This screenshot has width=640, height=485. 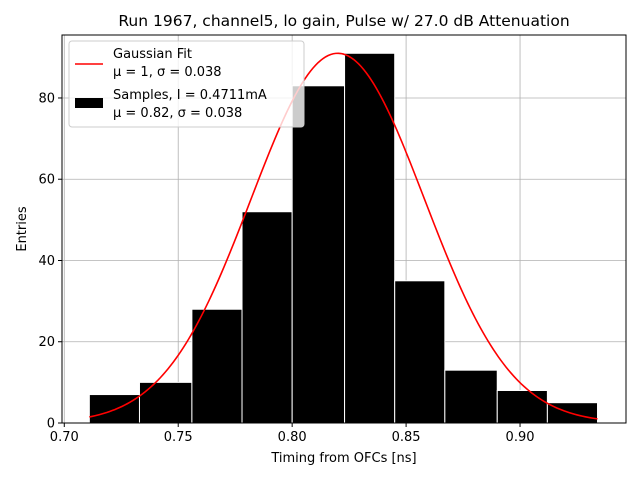 I want to click on legend-samples-label: Samples, I = 0.4711mA, so click(x=190, y=95).